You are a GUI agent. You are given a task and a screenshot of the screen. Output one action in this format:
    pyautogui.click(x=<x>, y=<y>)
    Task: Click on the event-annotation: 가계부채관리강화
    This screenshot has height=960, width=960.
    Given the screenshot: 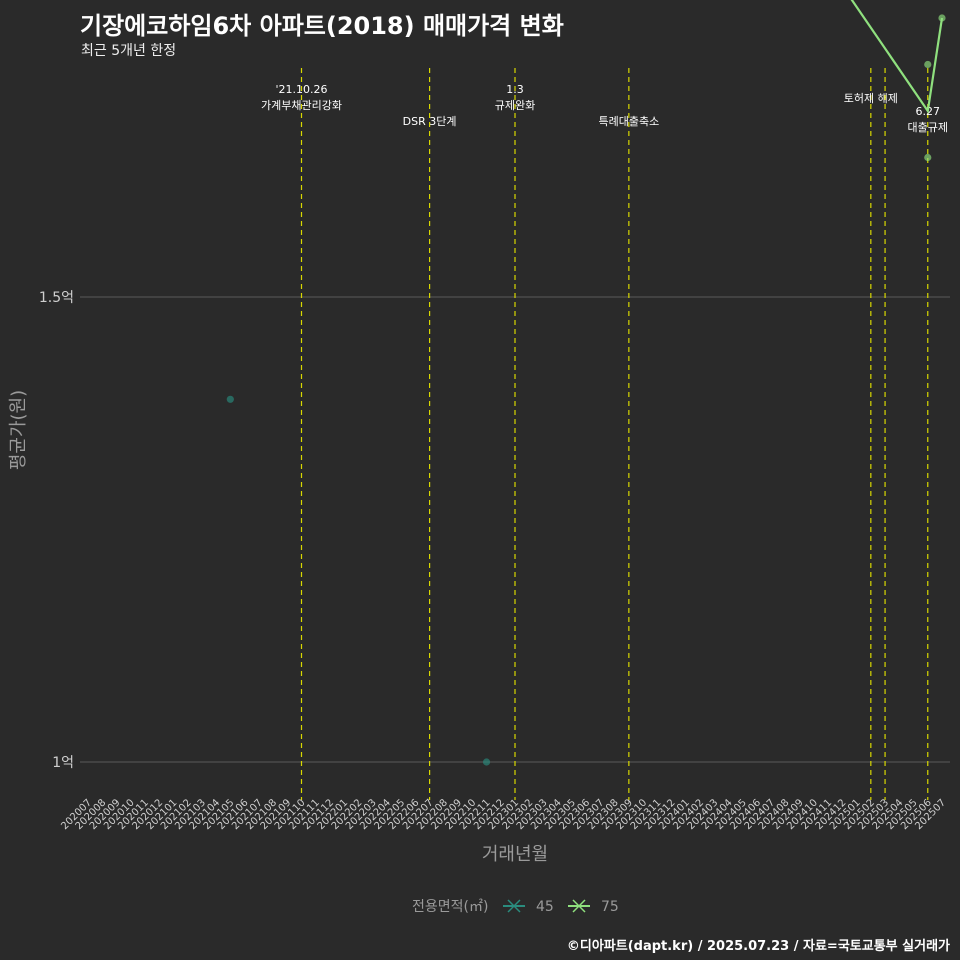 What is the action you would take?
    pyautogui.click(x=301, y=105)
    